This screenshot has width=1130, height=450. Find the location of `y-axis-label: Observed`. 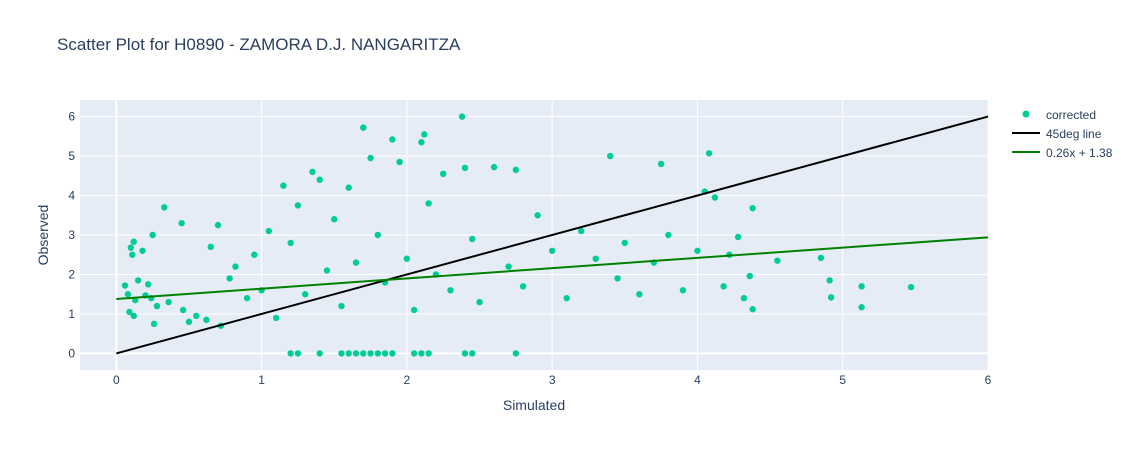

y-axis-label: Observed is located at coordinates (43, 235).